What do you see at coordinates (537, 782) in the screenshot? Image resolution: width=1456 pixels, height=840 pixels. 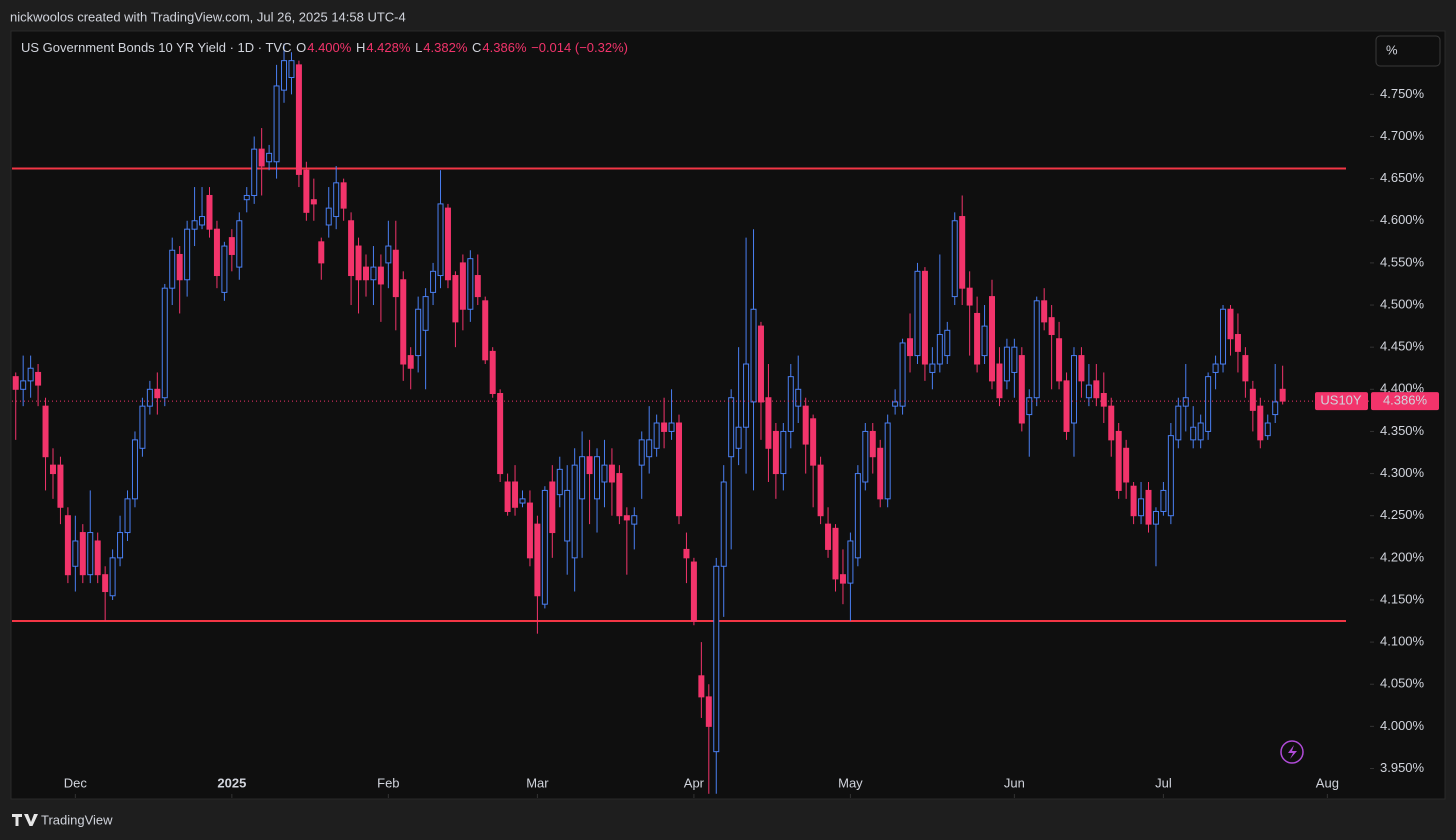 I see `x-tick-label: Mar` at bounding box center [537, 782].